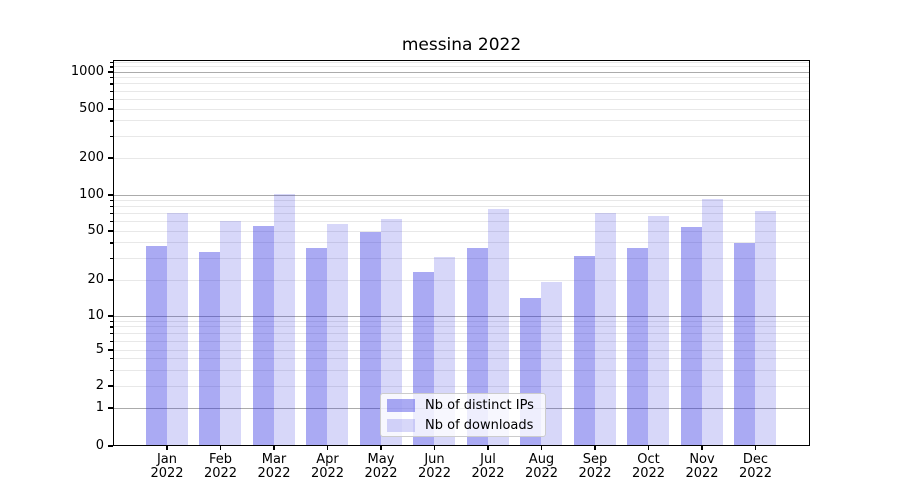 The image size is (900, 500). I want to click on y-tick-label: 10, so click(95, 315).